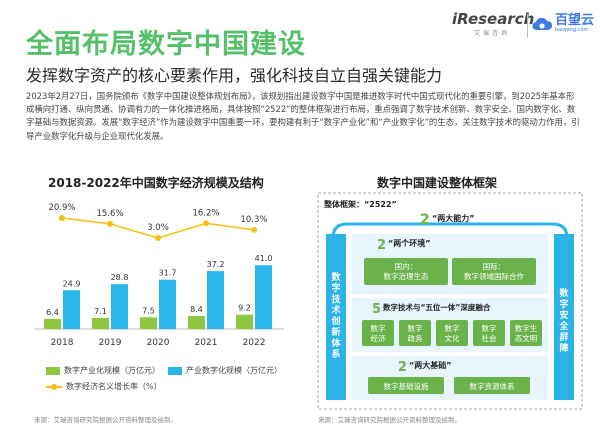 This screenshot has width=600, height=435. I want to click on five-box-text-1-0: 数字, so click(415, 328).